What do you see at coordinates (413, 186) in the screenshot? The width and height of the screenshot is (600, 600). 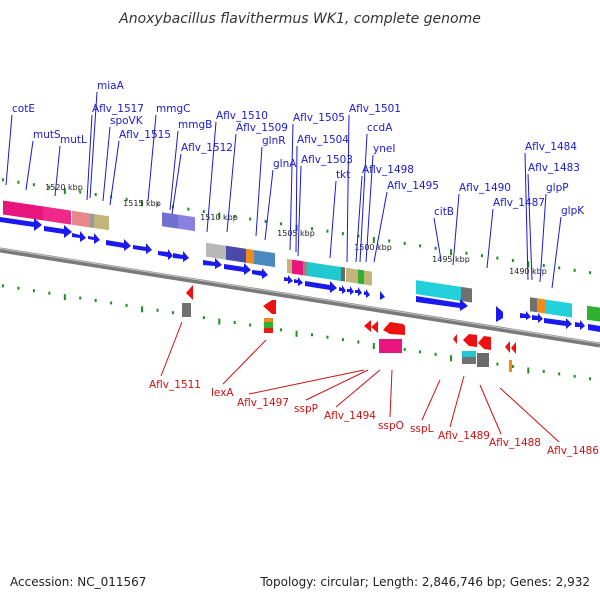 I see `gene-label: Aflv_1495` at bounding box center [413, 186].